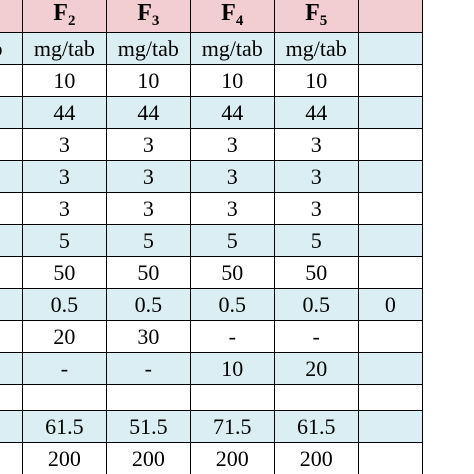 The image size is (474, 474). I want to click on table-cell: 4, so click(11, 112).